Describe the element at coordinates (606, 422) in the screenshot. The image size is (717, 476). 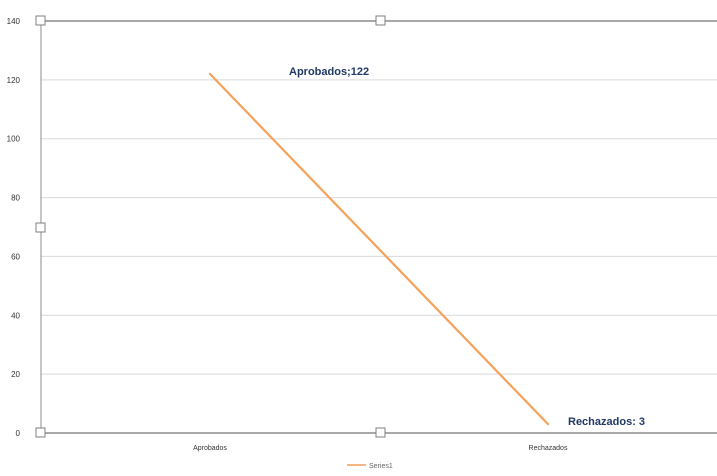
I see `data-label: Rechazados: 3` at that location.